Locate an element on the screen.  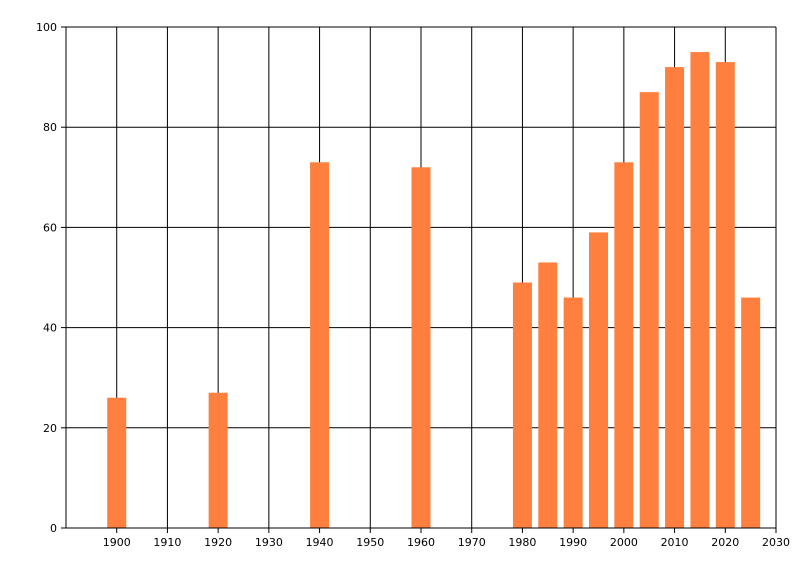
x-tick-label: 1950 is located at coordinates (370, 542).